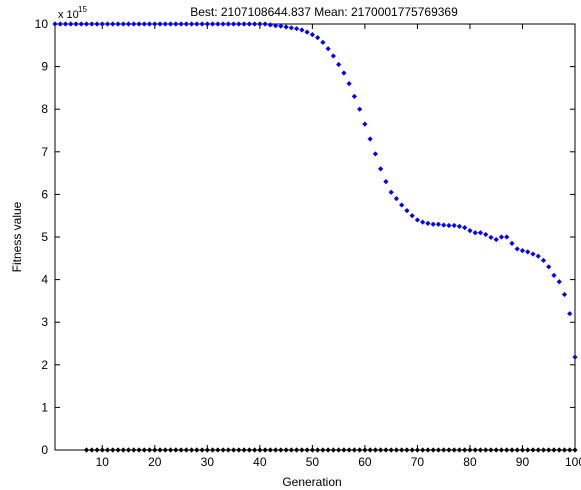 This screenshot has width=581, height=490. I want to click on y-tick-label: 1, so click(44, 407).